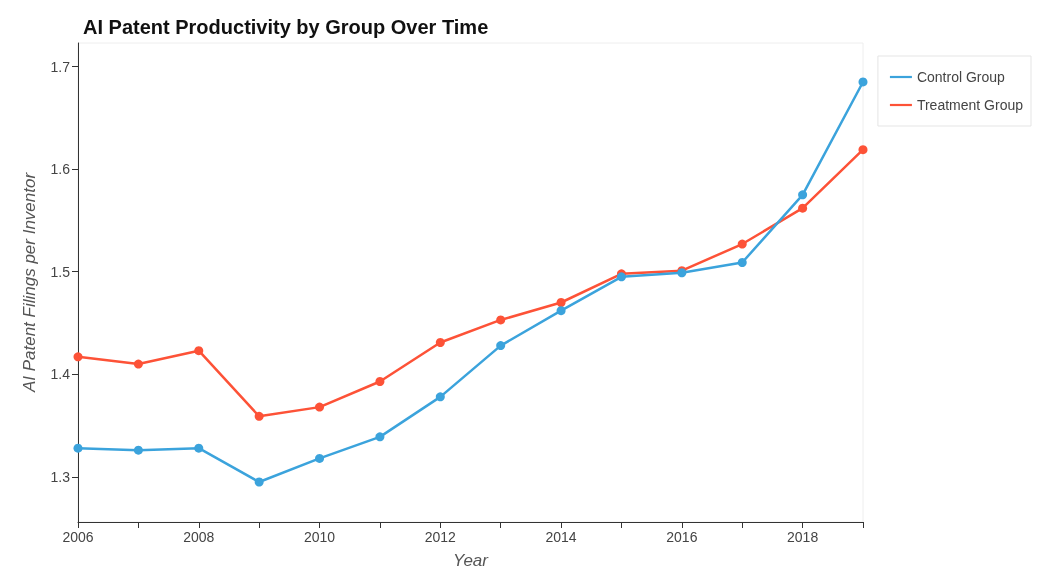  I want to click on y-tick-label: 1.7, so click(60, 66).